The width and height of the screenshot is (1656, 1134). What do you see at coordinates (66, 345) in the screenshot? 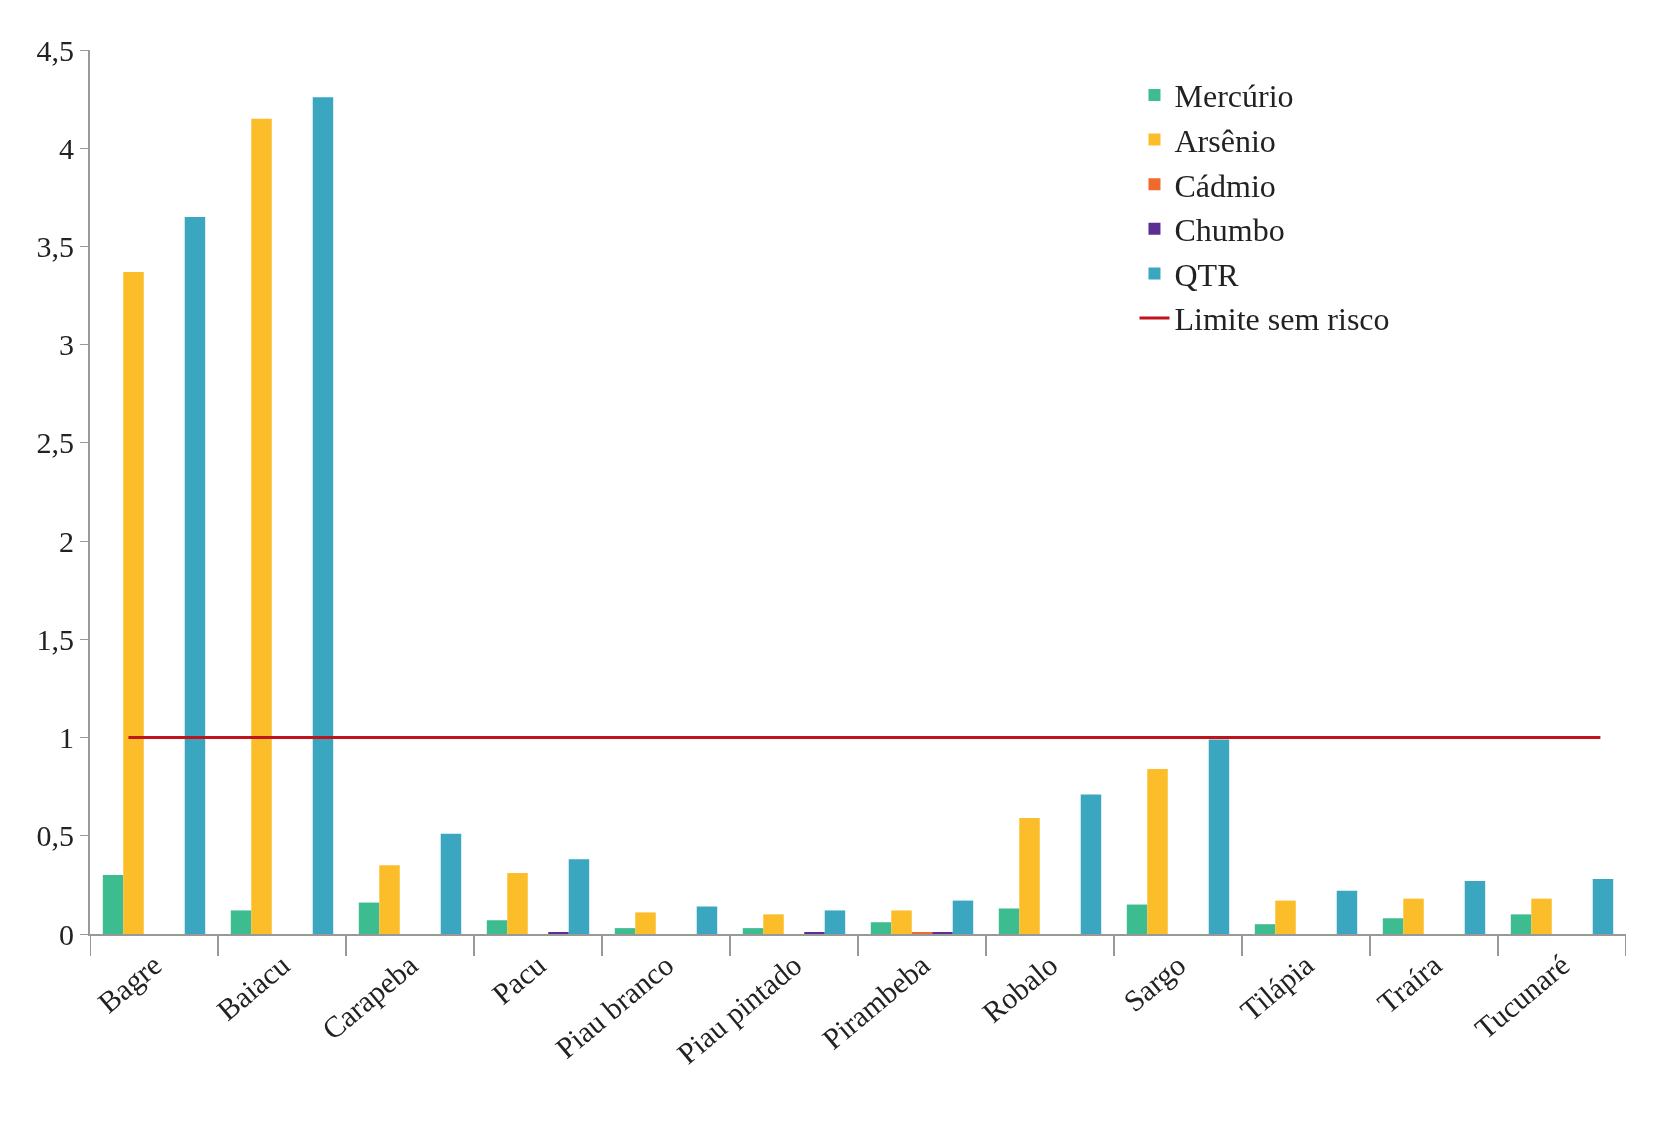
I see `y-tick-label: 3` at bounding box center [66, 345].